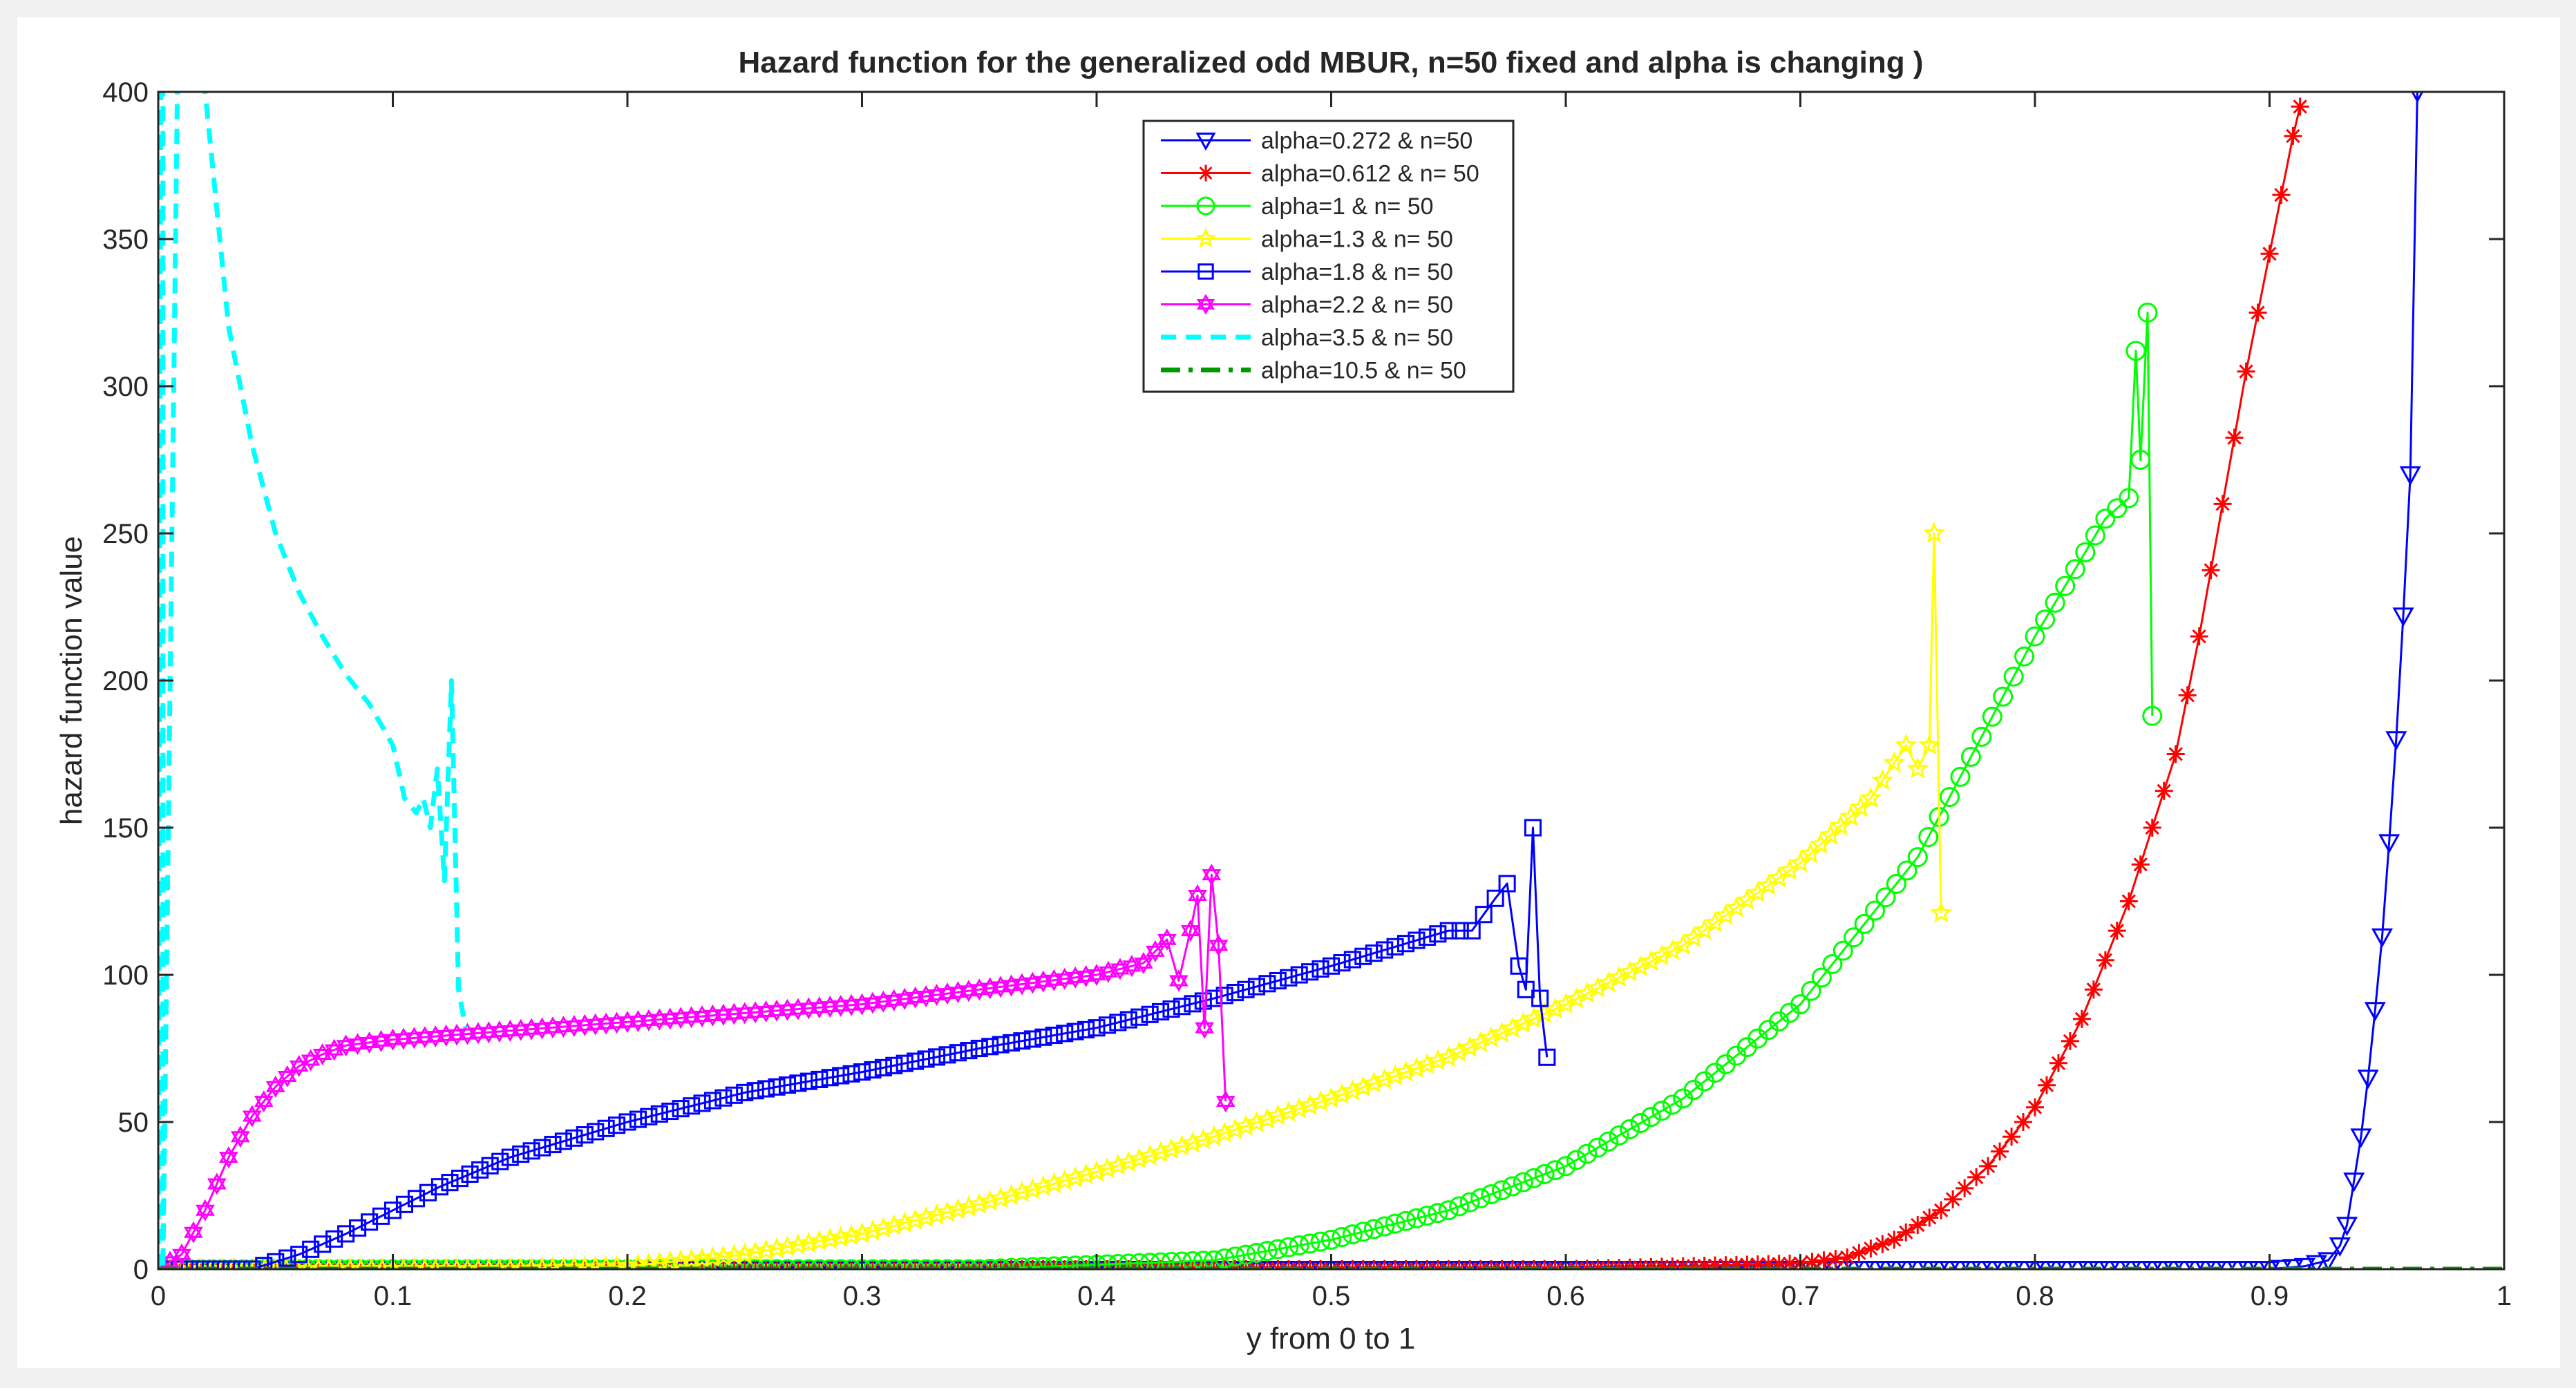  Describe the element at coordinates (1565, 1296) in the screenshot. I see `x-tick-label: 0.6` at that location.